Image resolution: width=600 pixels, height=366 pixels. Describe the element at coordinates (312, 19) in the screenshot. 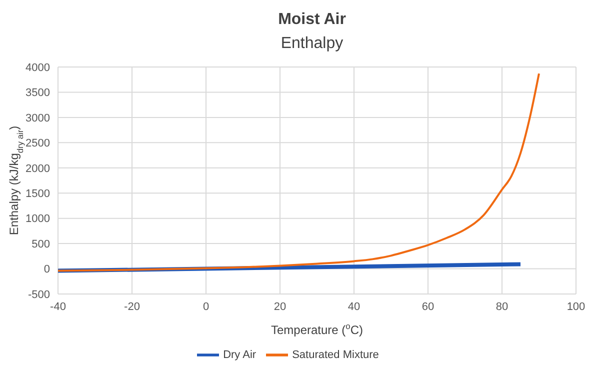

I see `chart-title: Moist Air` at that location.